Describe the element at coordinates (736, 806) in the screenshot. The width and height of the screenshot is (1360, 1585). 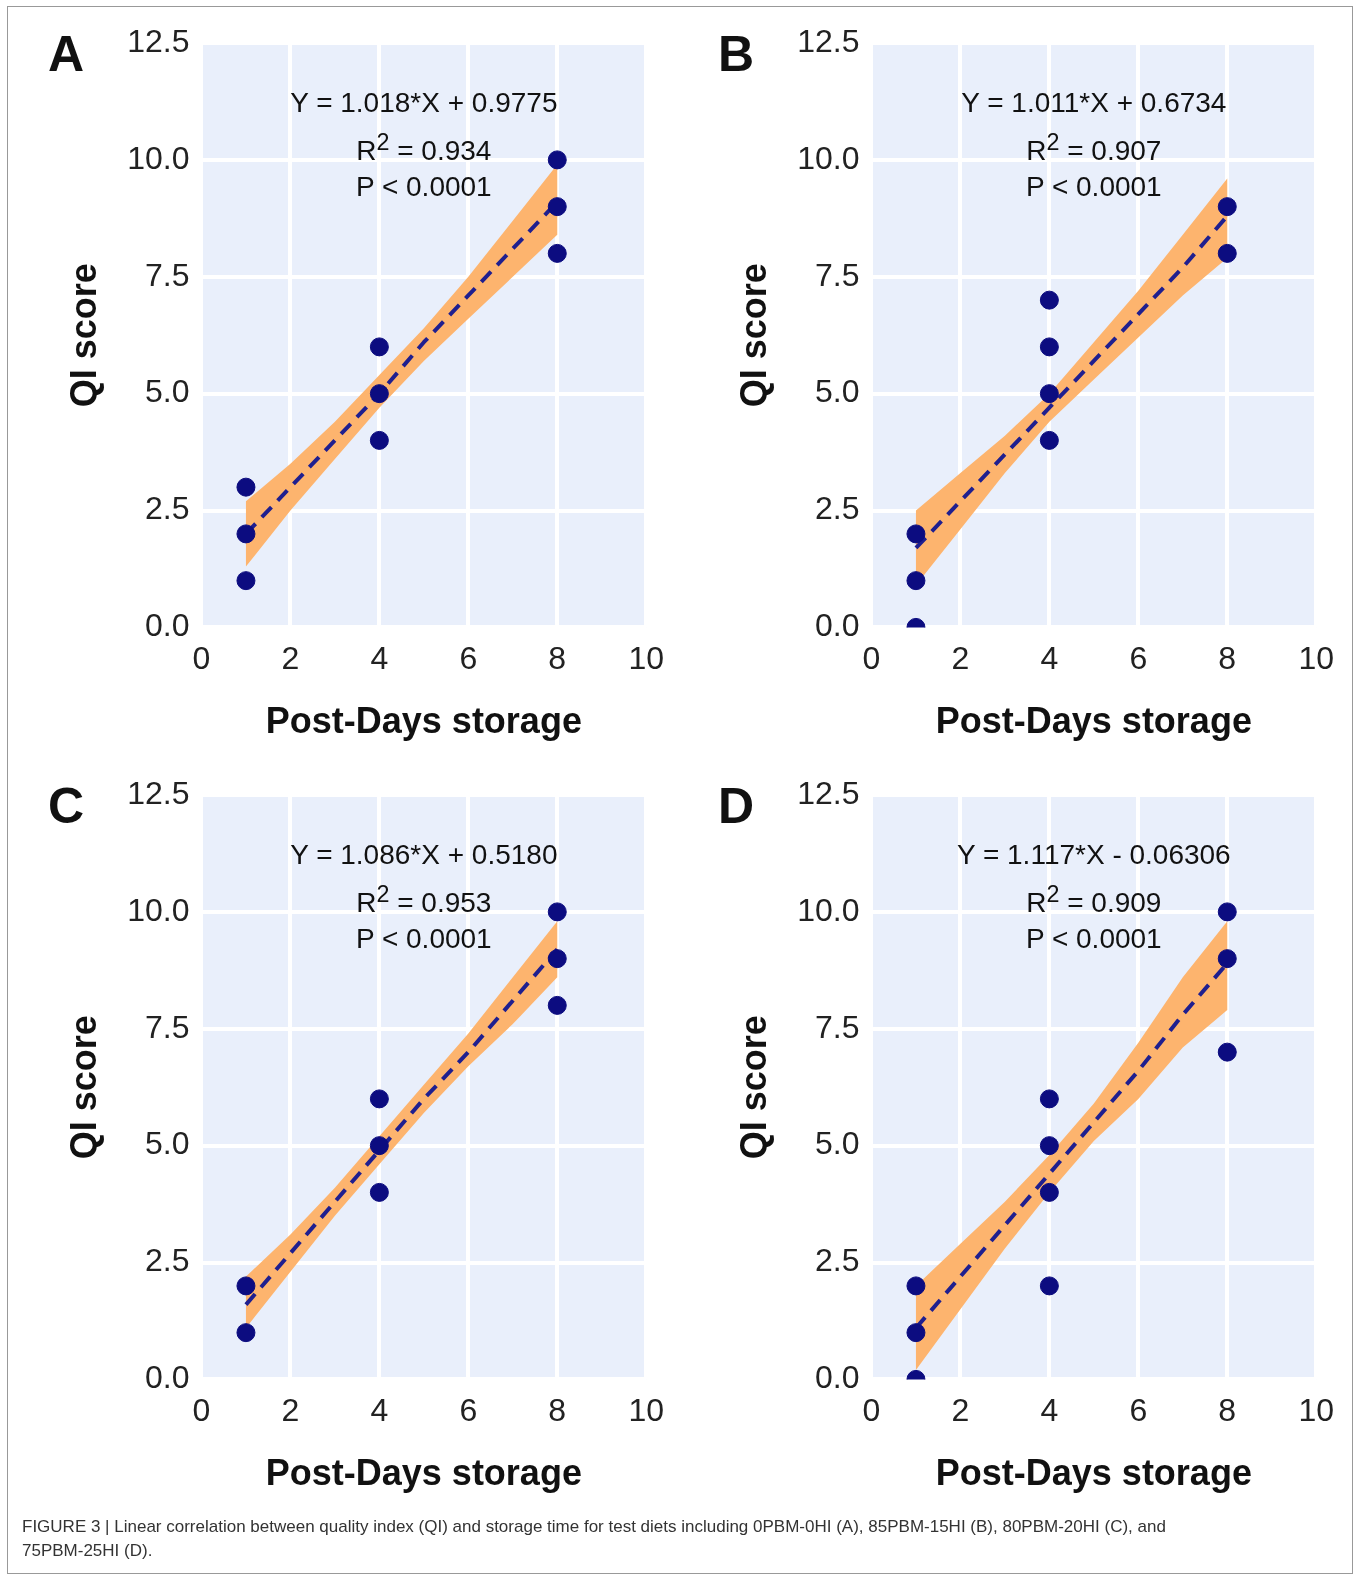
I see `chart-title: D` at that location.